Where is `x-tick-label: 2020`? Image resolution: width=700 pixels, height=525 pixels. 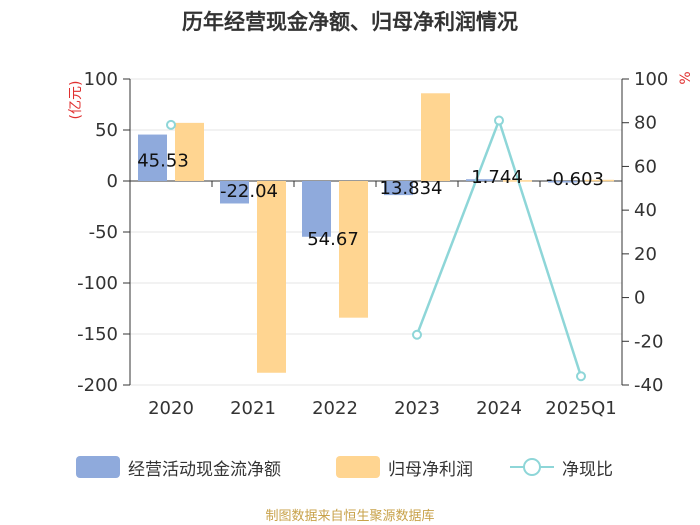 x-tick-label: 2020 is located at coordinates (171, 408).